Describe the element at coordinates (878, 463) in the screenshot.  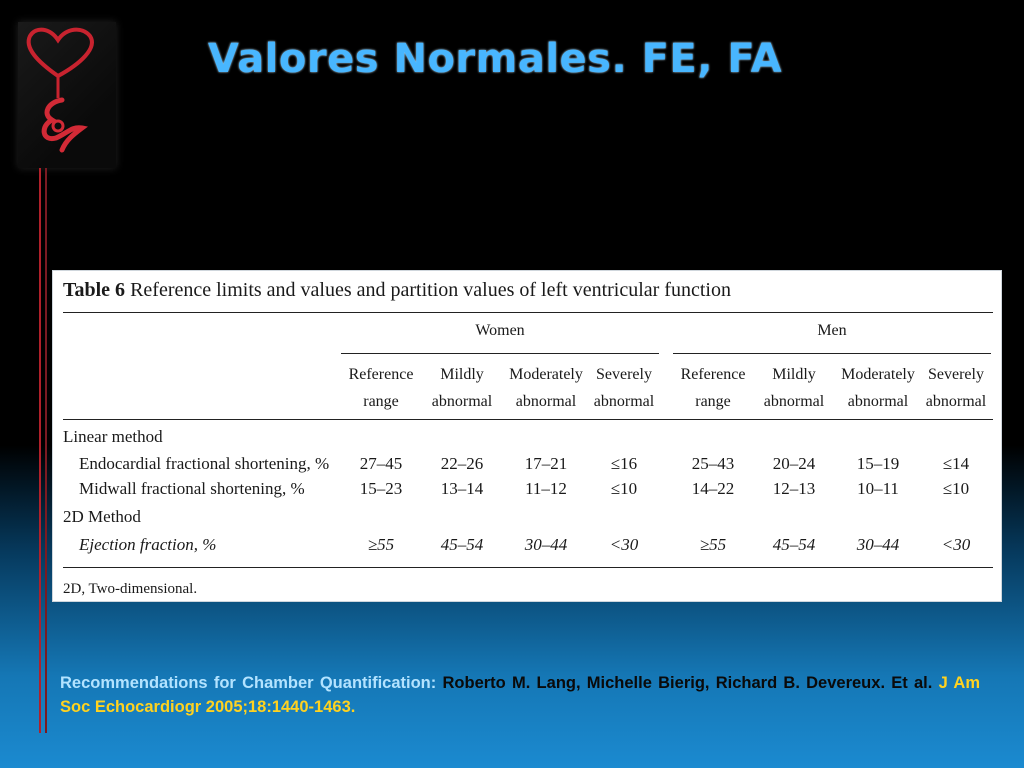
I see `table-cell: 15–19` at that location.